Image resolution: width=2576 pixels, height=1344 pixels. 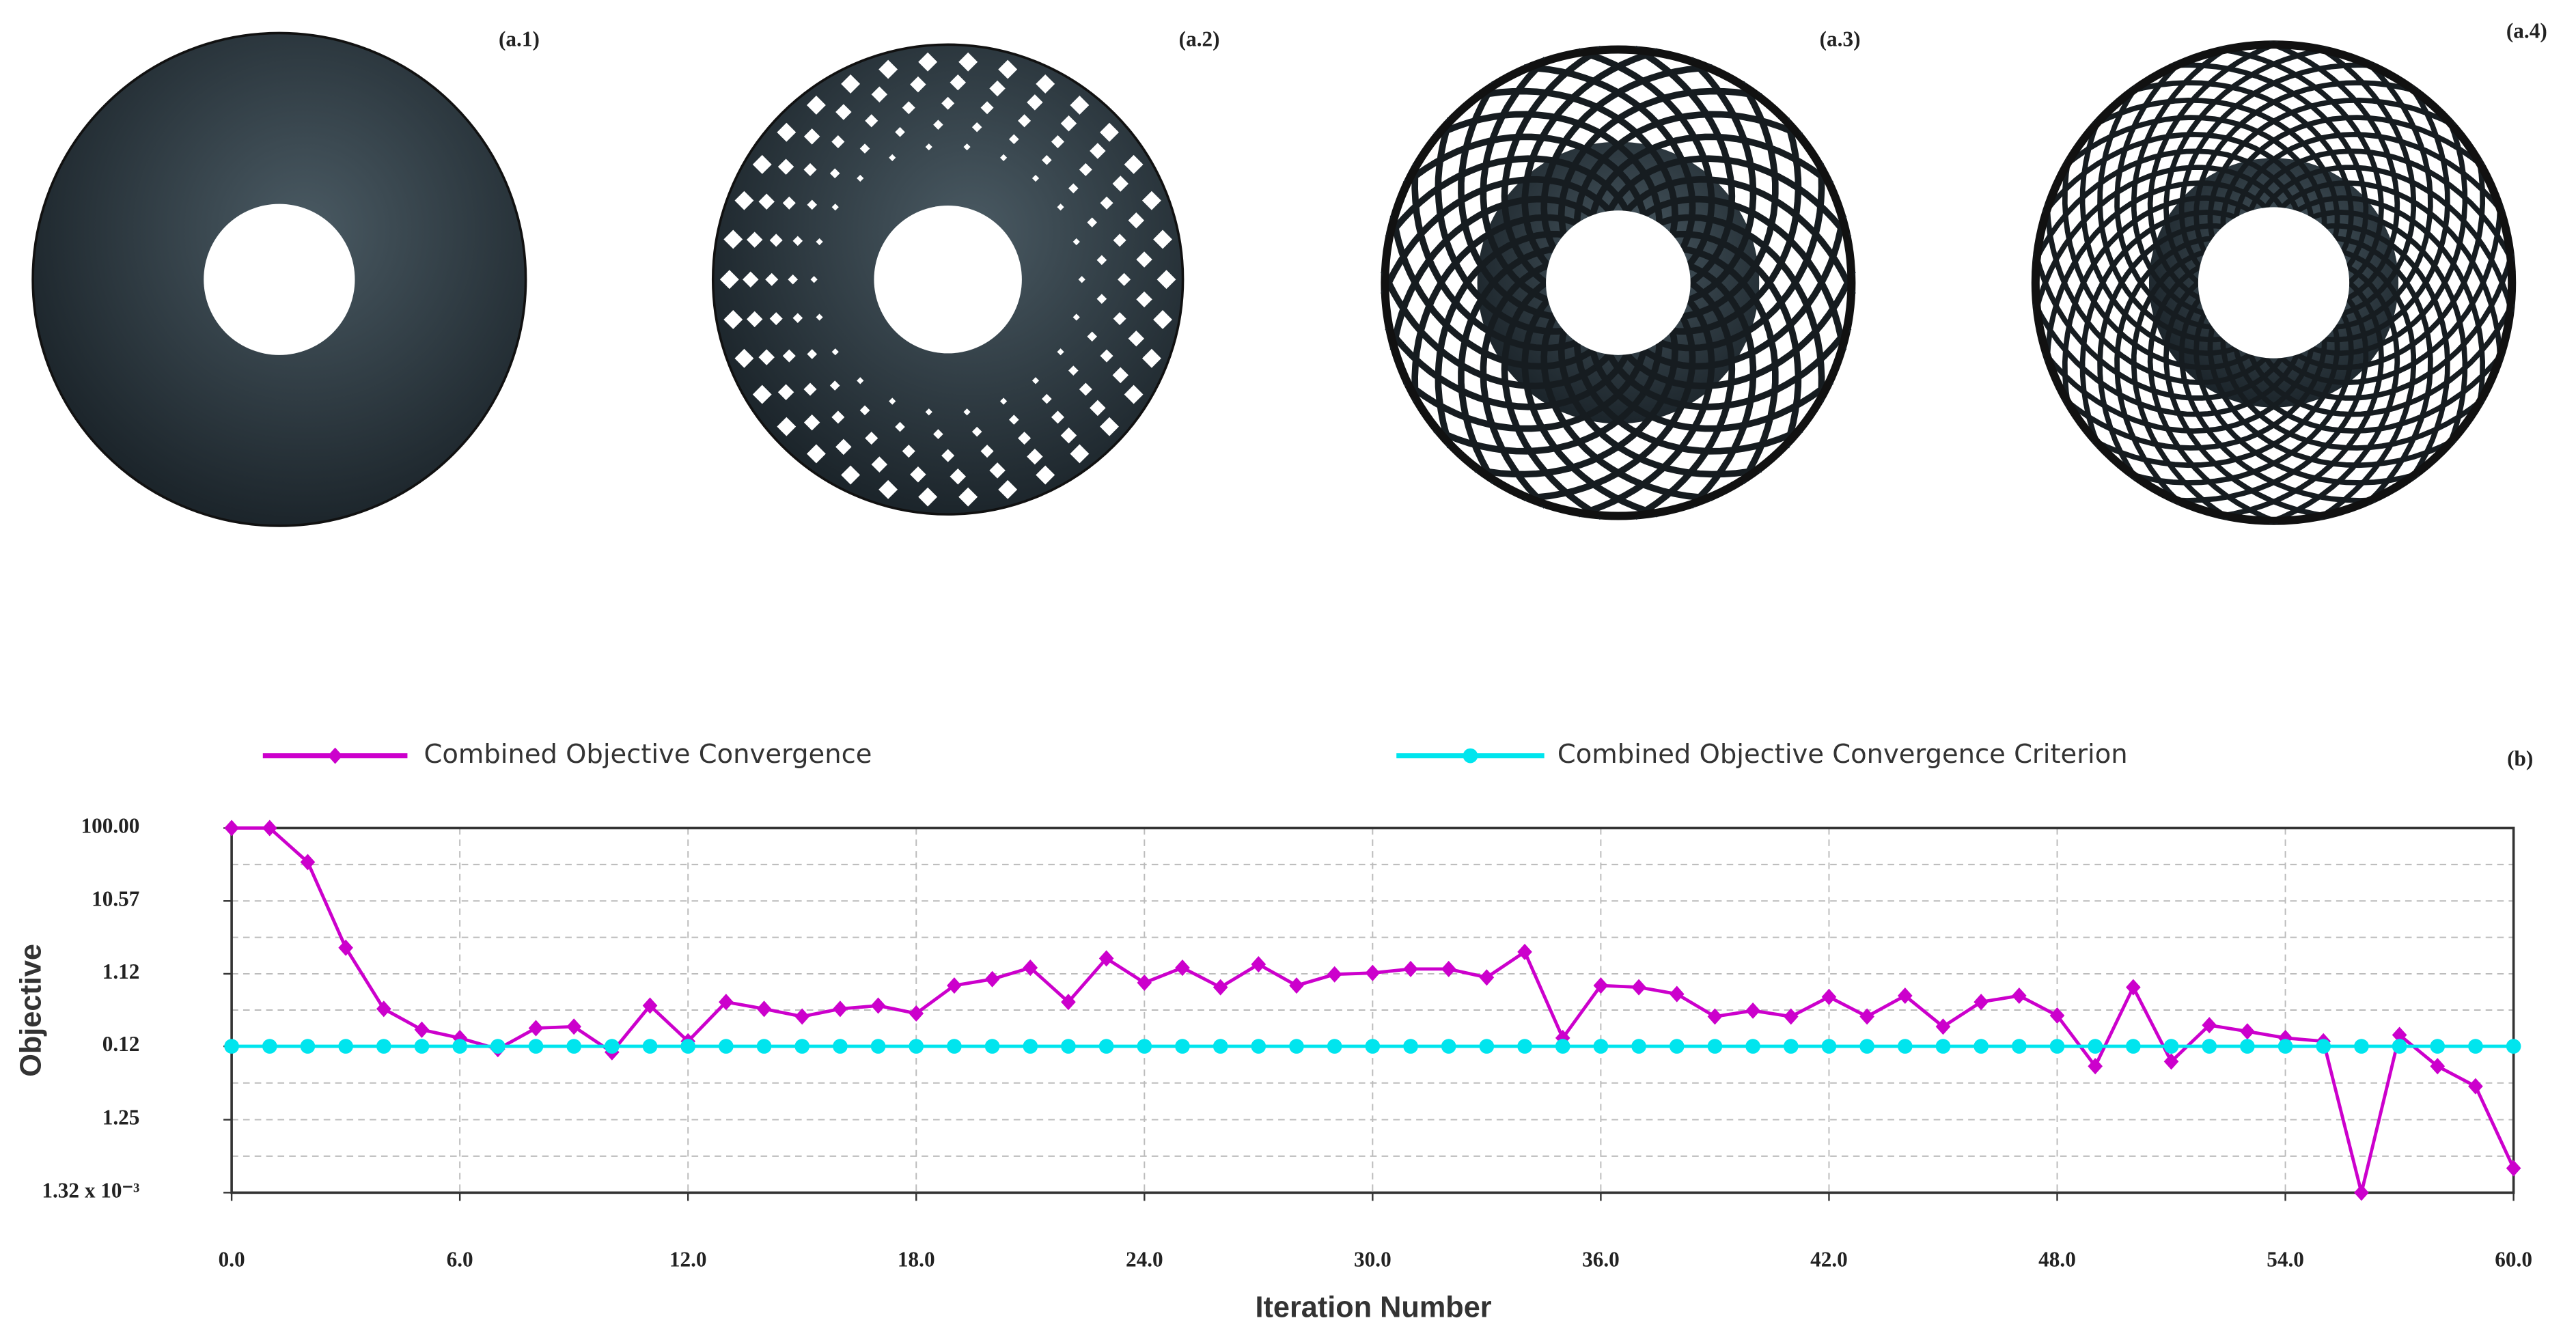 I want to click on x-tick-label: 24.0, so click(x=1145, y=1260).